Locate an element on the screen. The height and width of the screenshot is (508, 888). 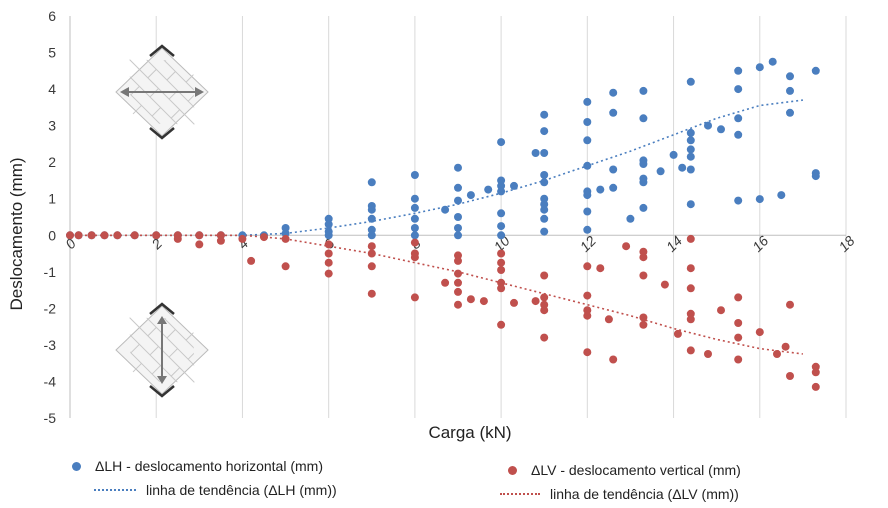
legend-marker-lv-trend is located at coordinates (520, 494).